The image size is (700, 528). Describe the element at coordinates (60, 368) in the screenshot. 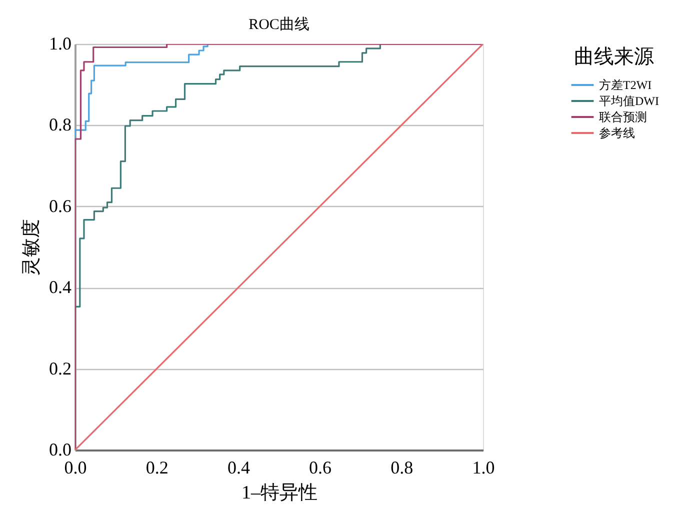

I see `y-tick-label: 0.2` at that location.